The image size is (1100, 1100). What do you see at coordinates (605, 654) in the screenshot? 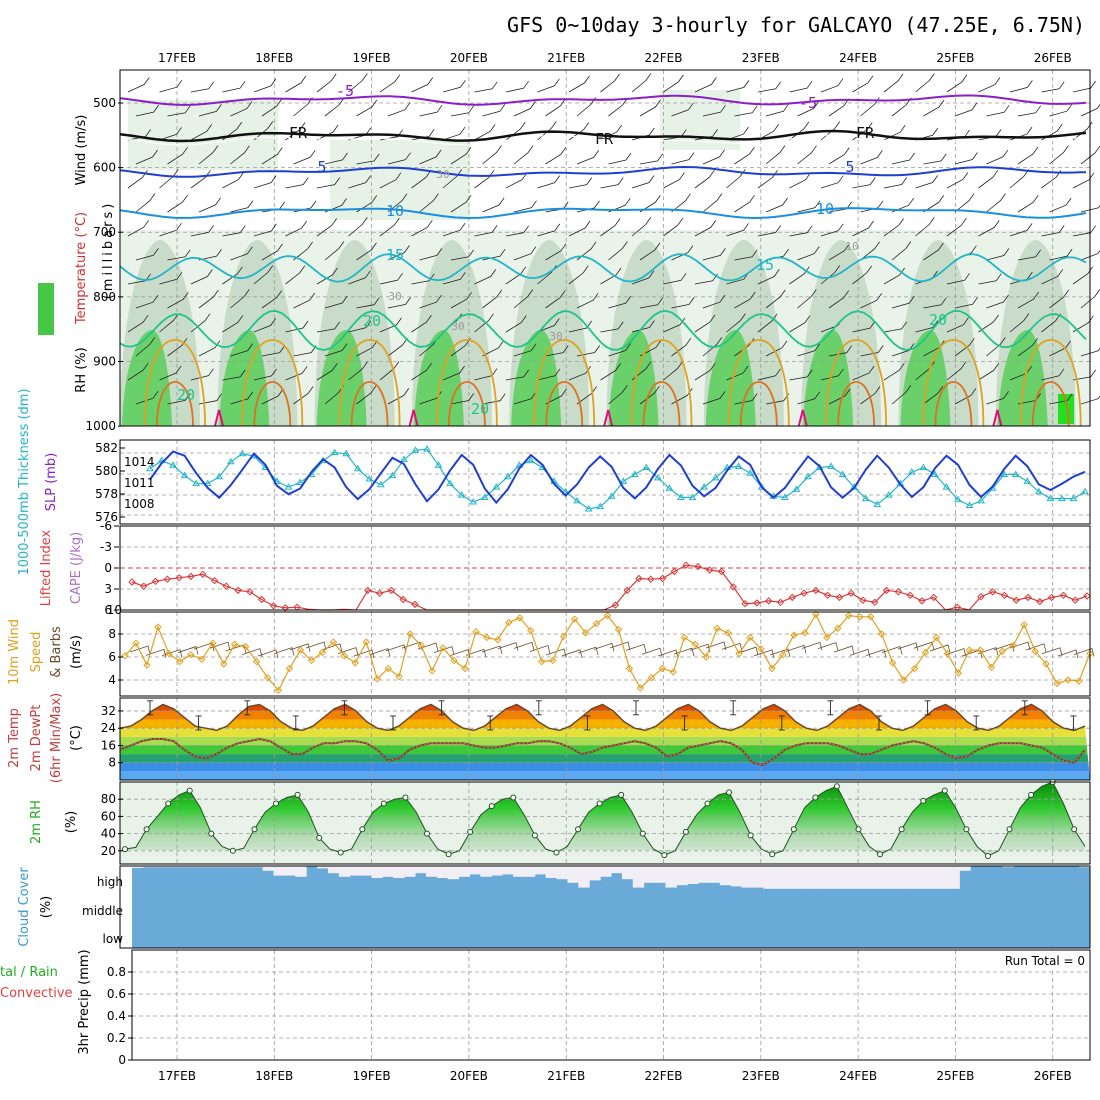
I see `wind10-frame` at bounding box center [605, 654].